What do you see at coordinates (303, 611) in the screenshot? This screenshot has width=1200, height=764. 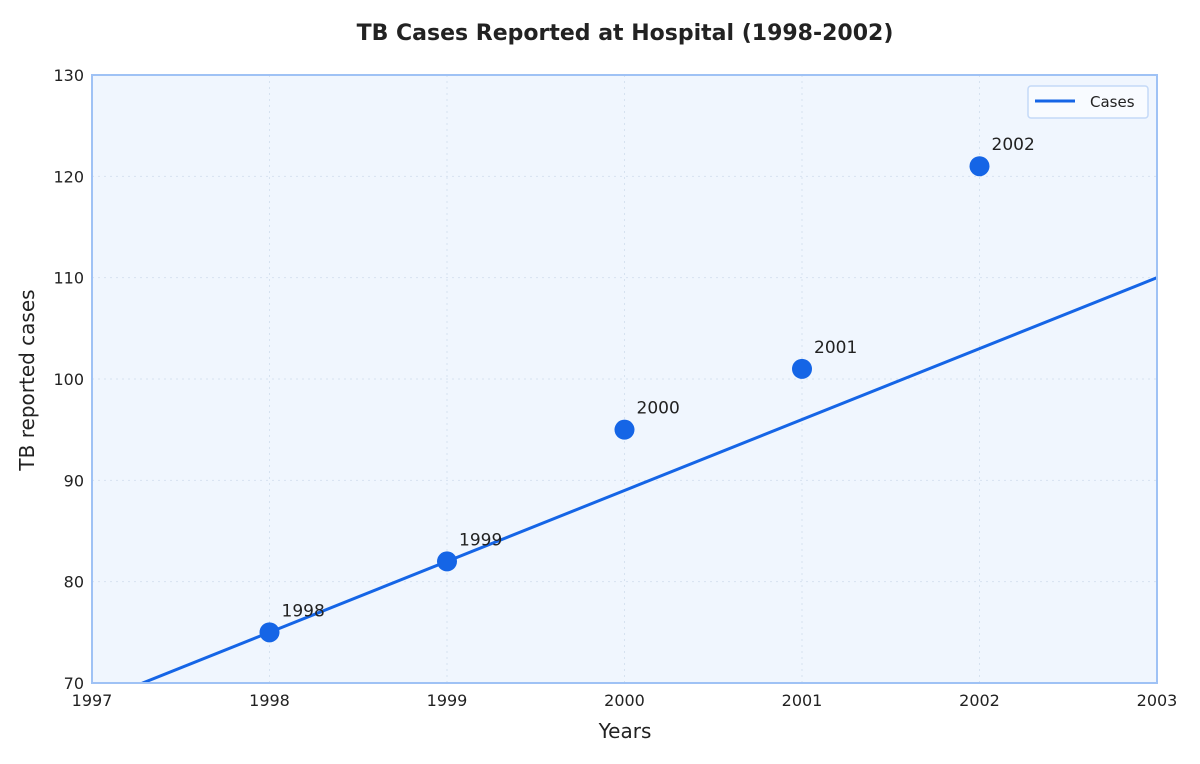 I see `data-label-1998: 1998` at bounding box center [303, 611].